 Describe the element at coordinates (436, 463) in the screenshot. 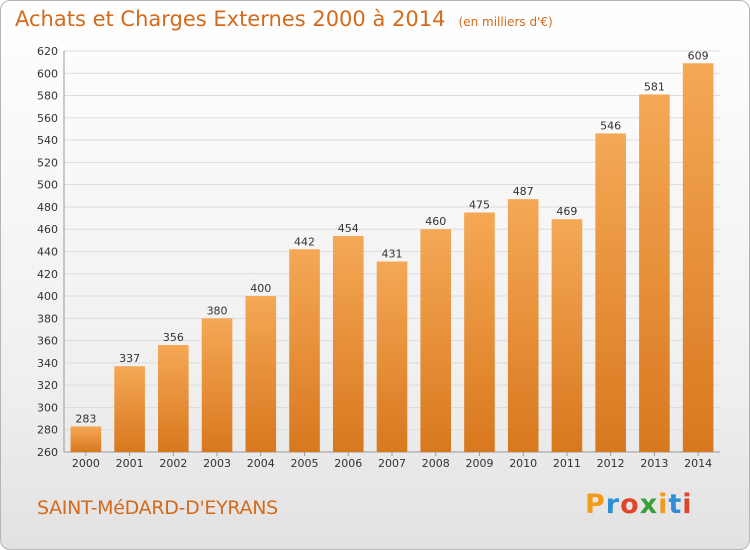

I see `x-tick-label: 2008` at that location.